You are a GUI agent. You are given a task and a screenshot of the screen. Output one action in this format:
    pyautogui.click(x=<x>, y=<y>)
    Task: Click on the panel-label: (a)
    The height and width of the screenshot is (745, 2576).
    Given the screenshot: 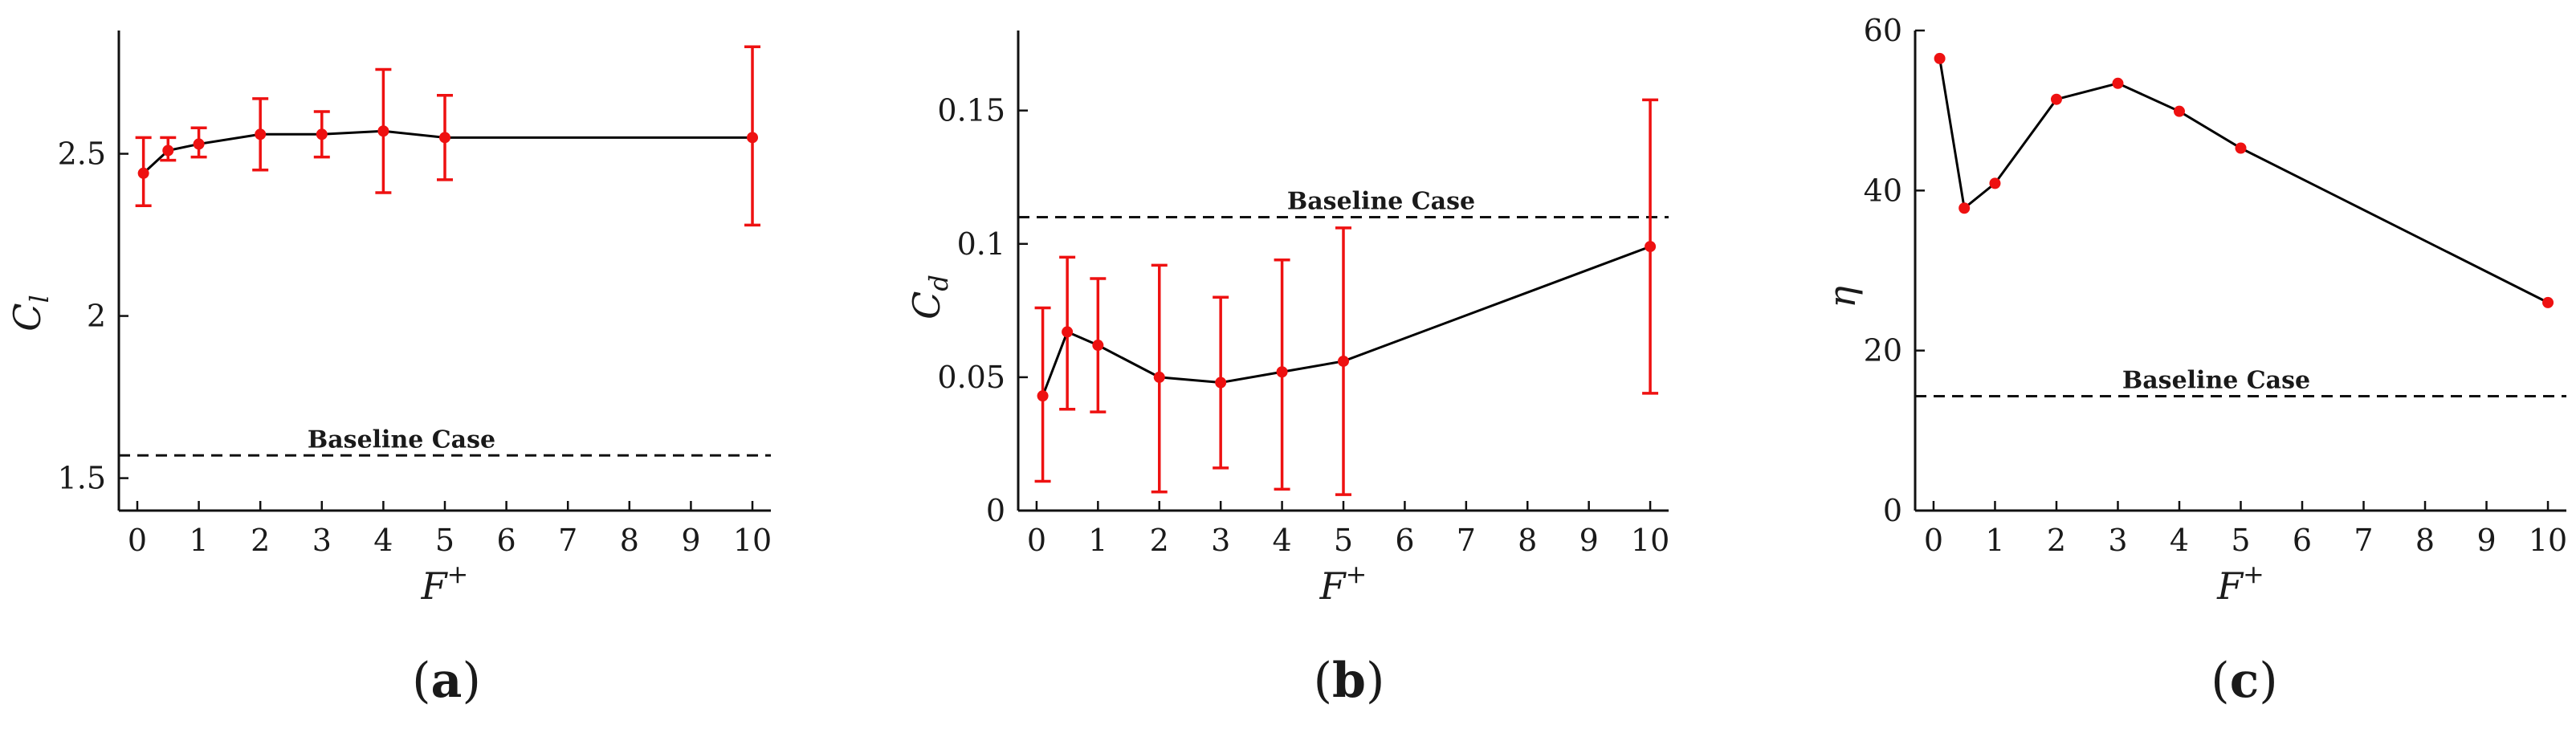 What is the action you would take?
    pyautogui.click(x=446, y=681)
    